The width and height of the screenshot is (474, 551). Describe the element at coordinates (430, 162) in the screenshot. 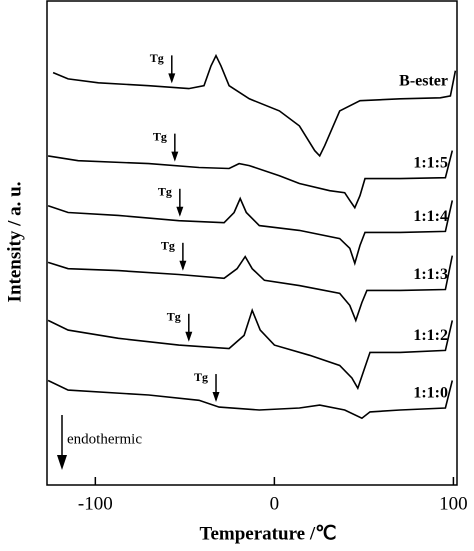

I see `legend-label: 1:1:5` at that location.